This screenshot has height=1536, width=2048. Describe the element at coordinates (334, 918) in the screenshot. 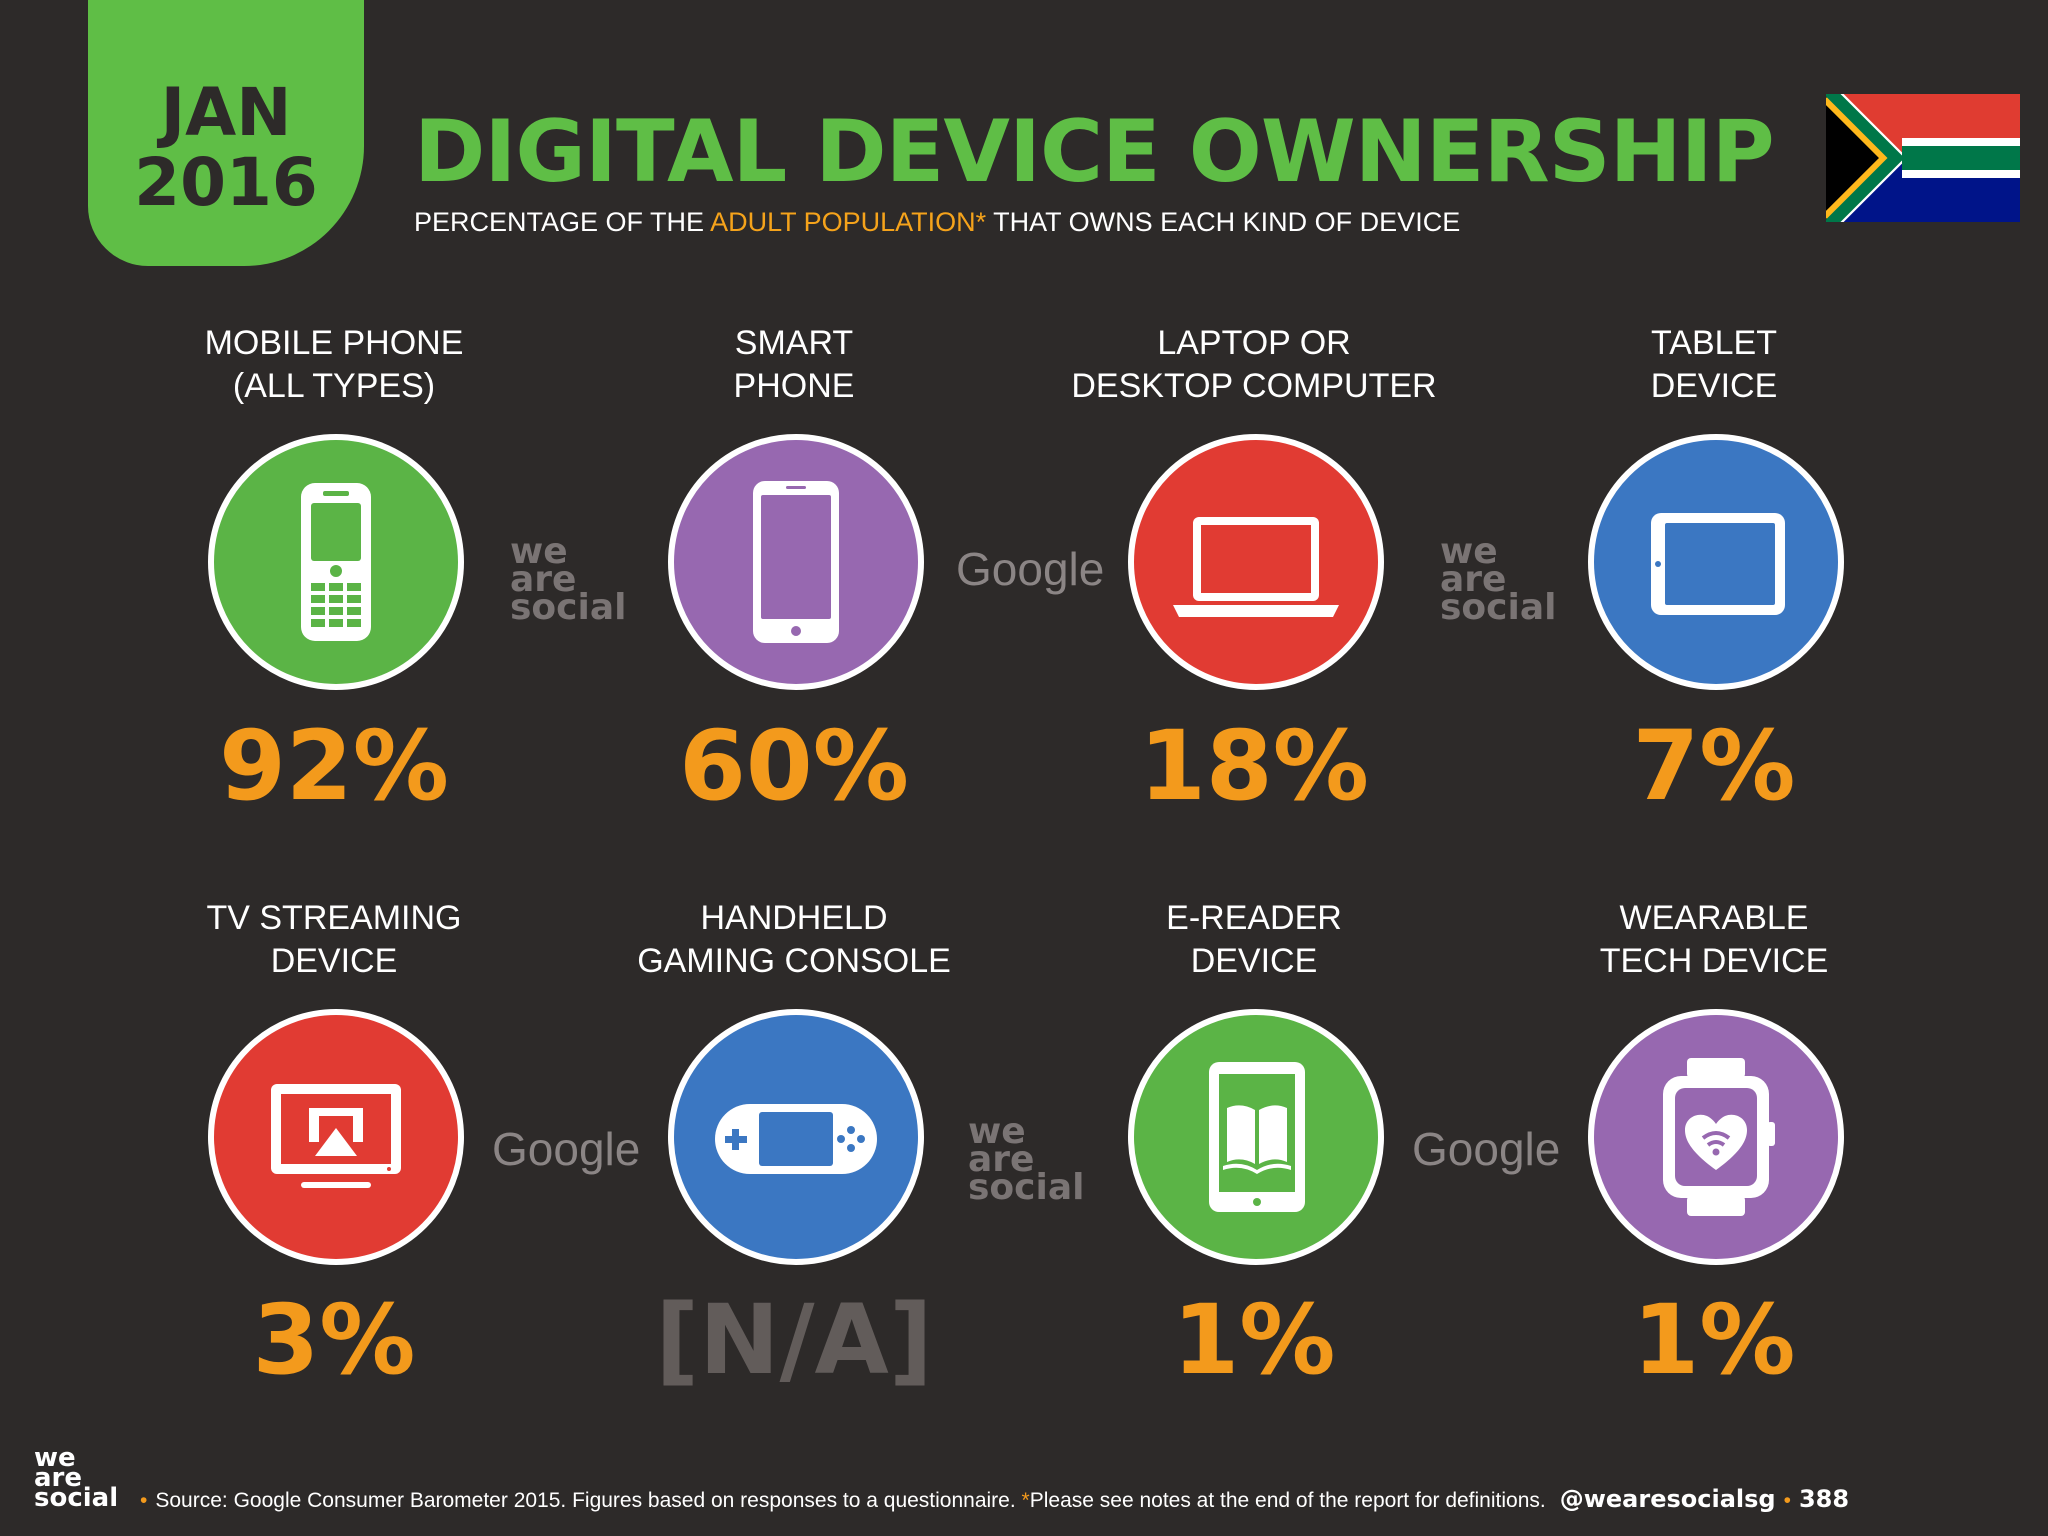

I see `label-line: TV STREAMING` at that location.